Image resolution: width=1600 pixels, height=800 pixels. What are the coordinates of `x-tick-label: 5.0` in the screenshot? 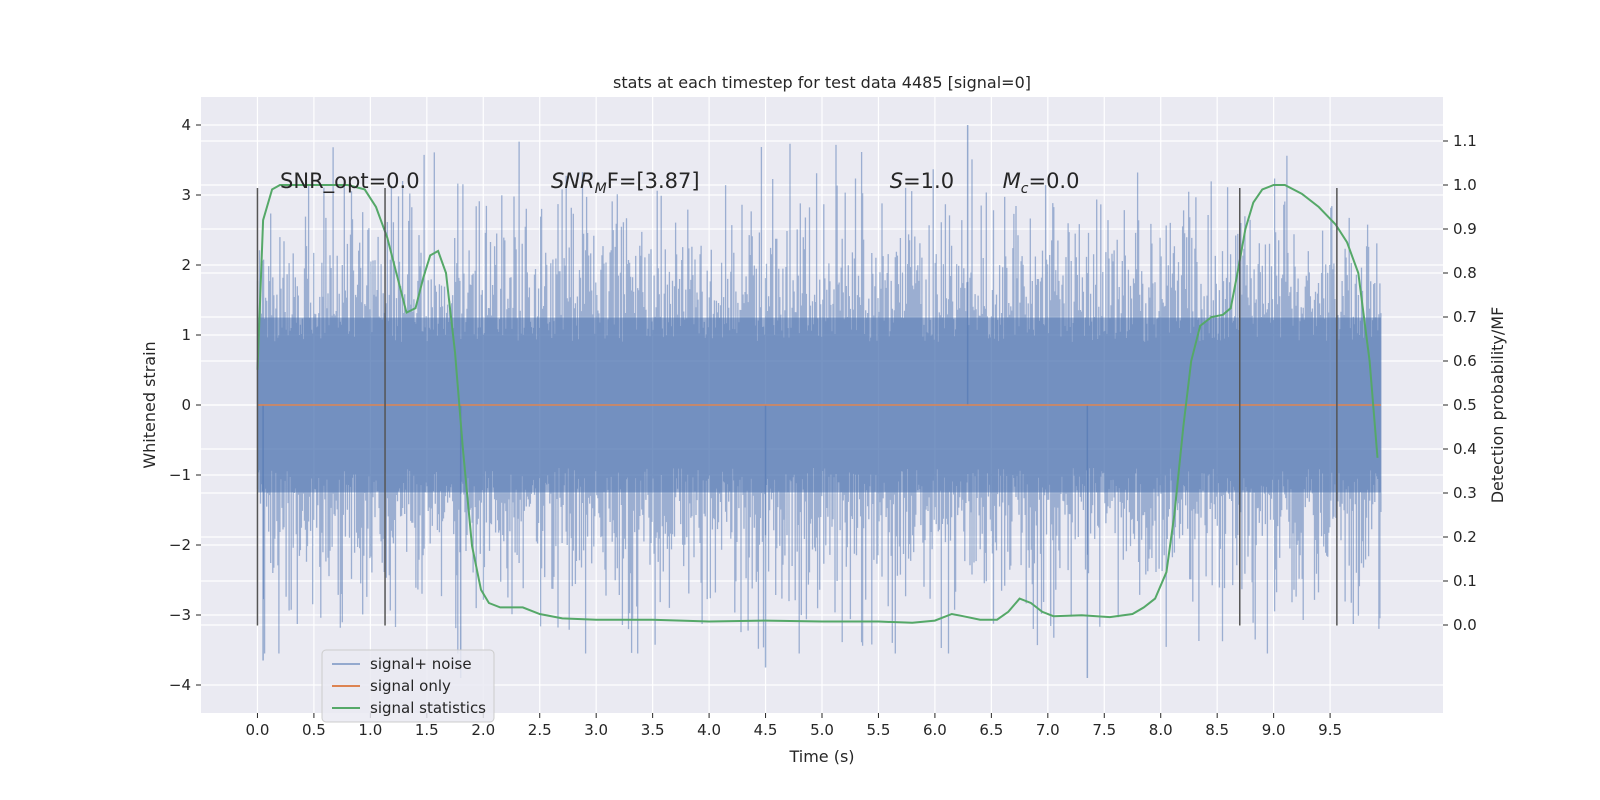 It's located at (822, 730).